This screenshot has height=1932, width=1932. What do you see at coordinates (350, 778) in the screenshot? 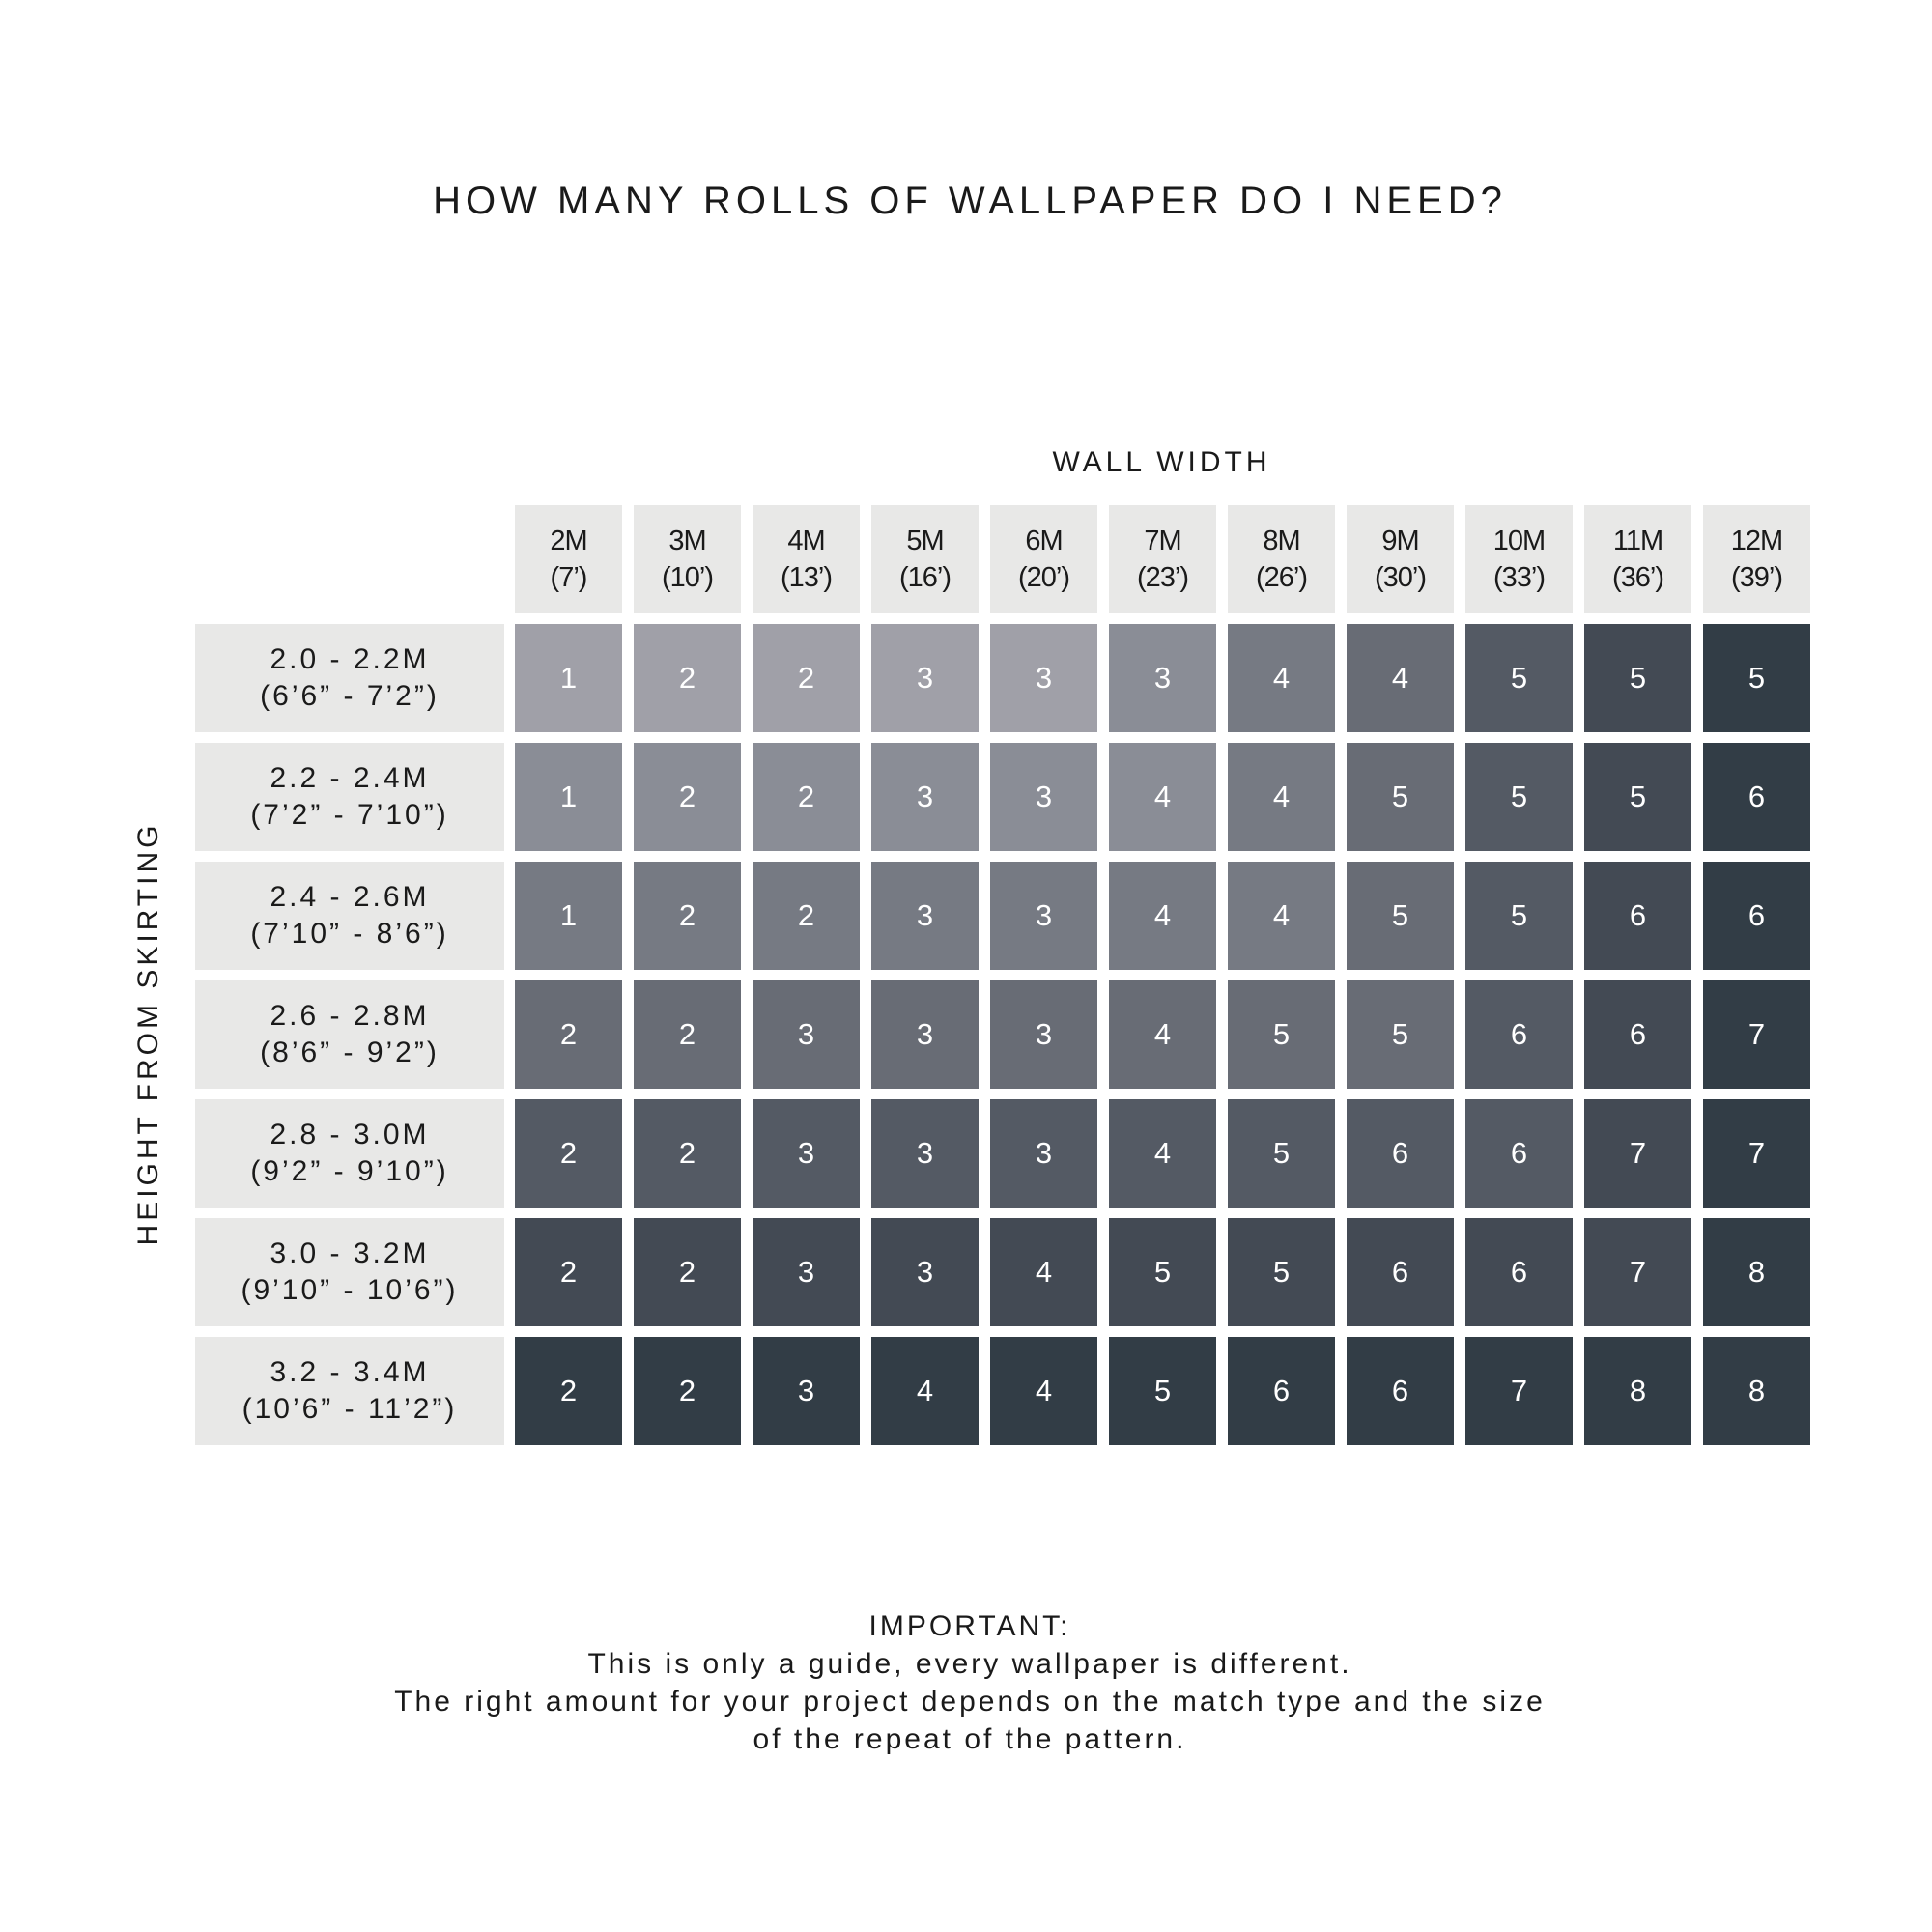
I see `row-height-metric: 2.2 - 2.4M` at bounding box center [350, 778].